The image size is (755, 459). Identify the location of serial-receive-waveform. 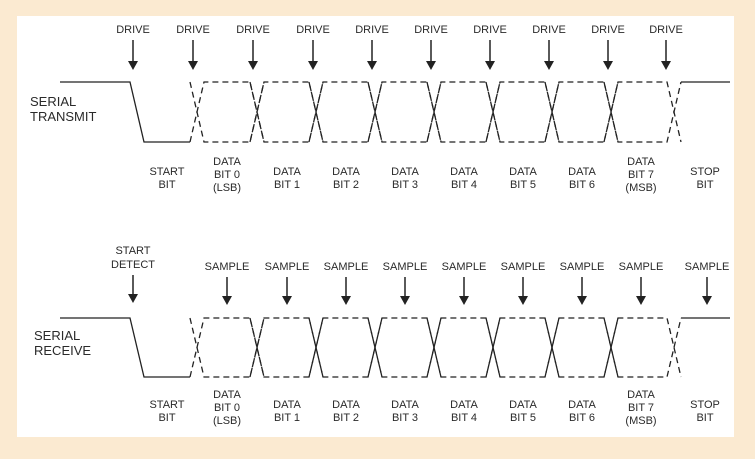
(395, 347).